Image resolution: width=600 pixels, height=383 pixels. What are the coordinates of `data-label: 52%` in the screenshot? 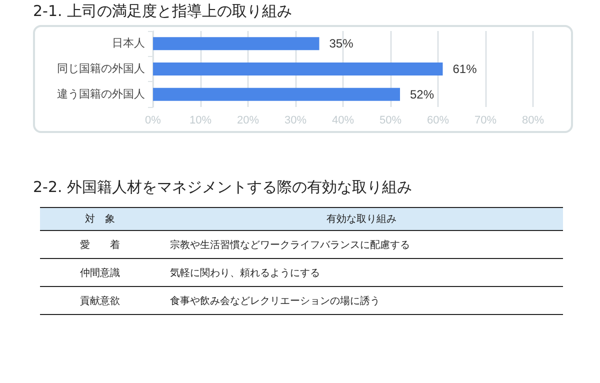 It's located at (422, 94).